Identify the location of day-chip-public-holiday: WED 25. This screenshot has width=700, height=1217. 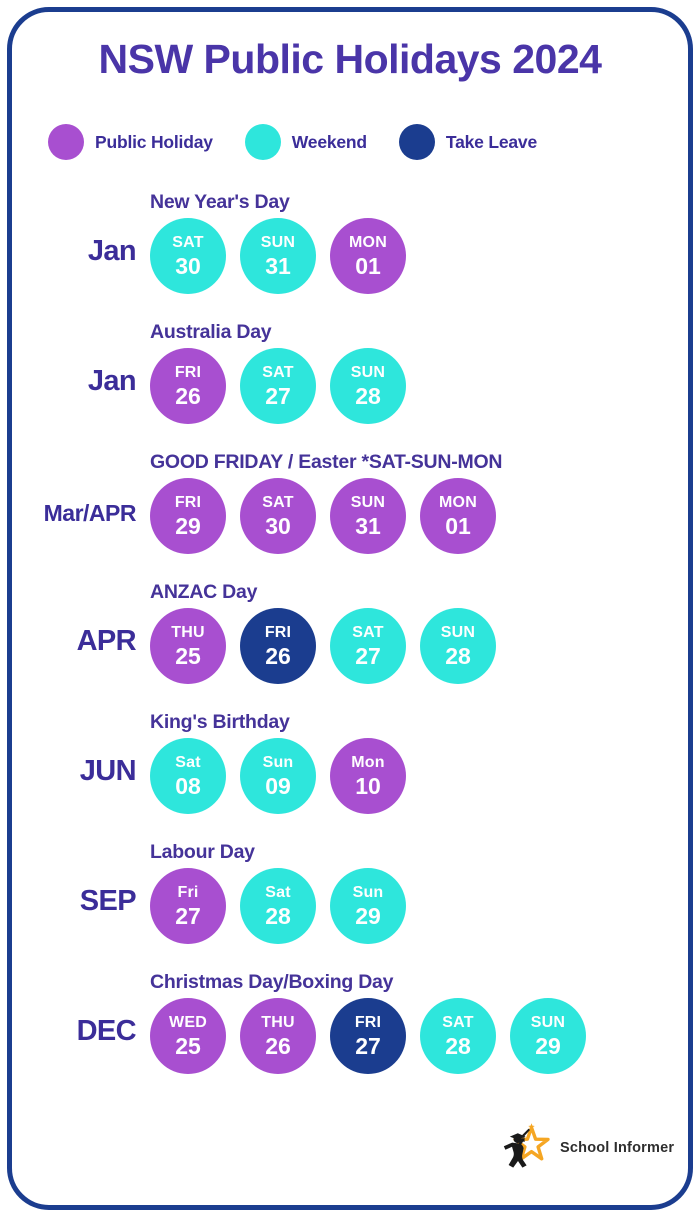
(188, 1036).